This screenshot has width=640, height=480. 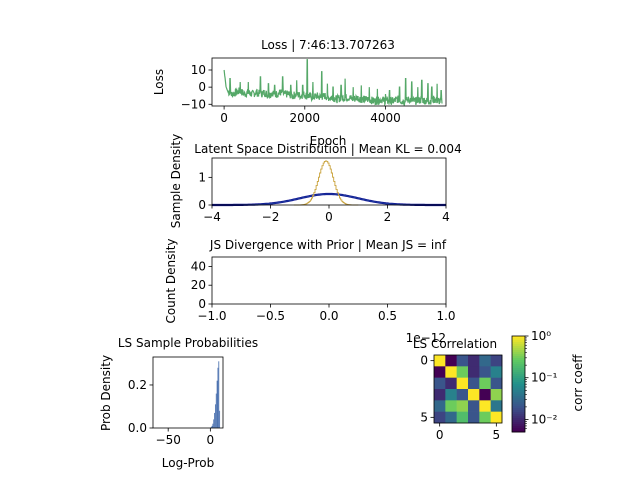 What do you see at coordinates (198, 266) in the screenshot?
I see `js-ytick-label: 40` at bounding box center [198, 266].